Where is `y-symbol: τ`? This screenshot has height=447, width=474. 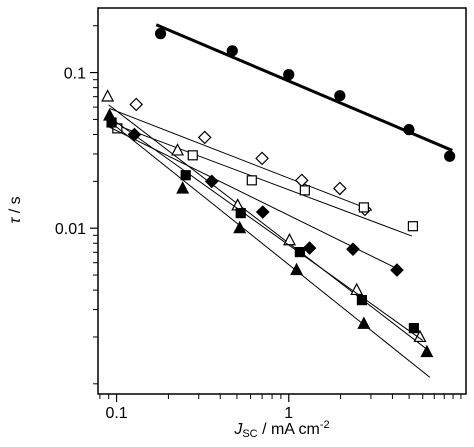
y-symbol: τ is located at coordinates (15, 220).